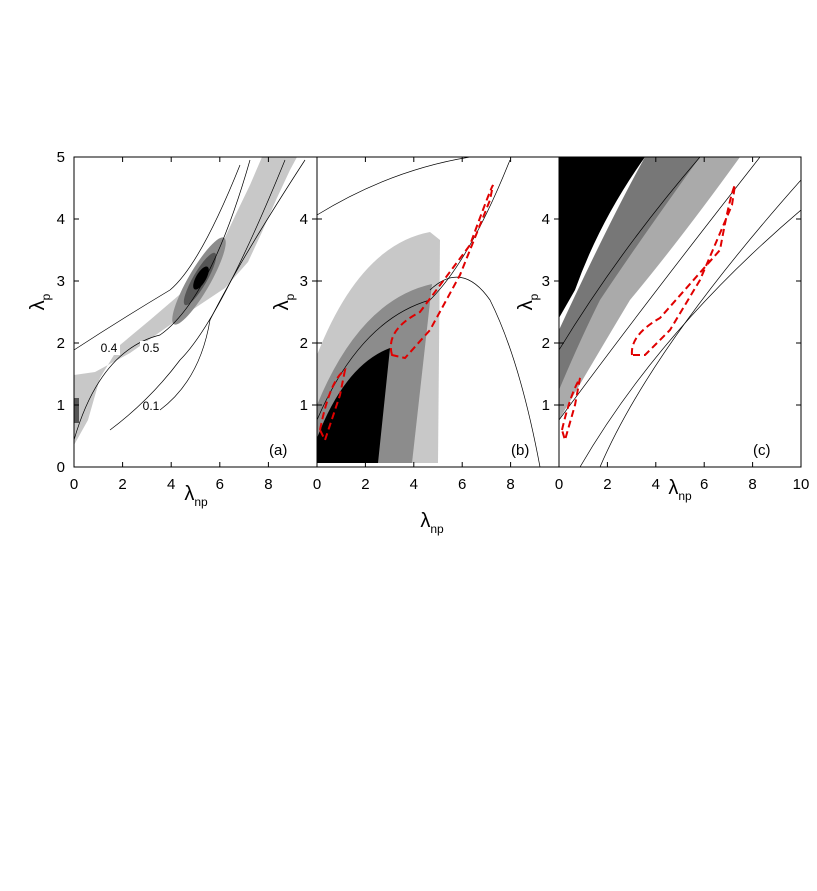 Image resolution: width=817 pixels, height=891 pixels. Describe the element at coordinates (278, 450) in the screenshot. I see `panel-label: (a)` at that location.